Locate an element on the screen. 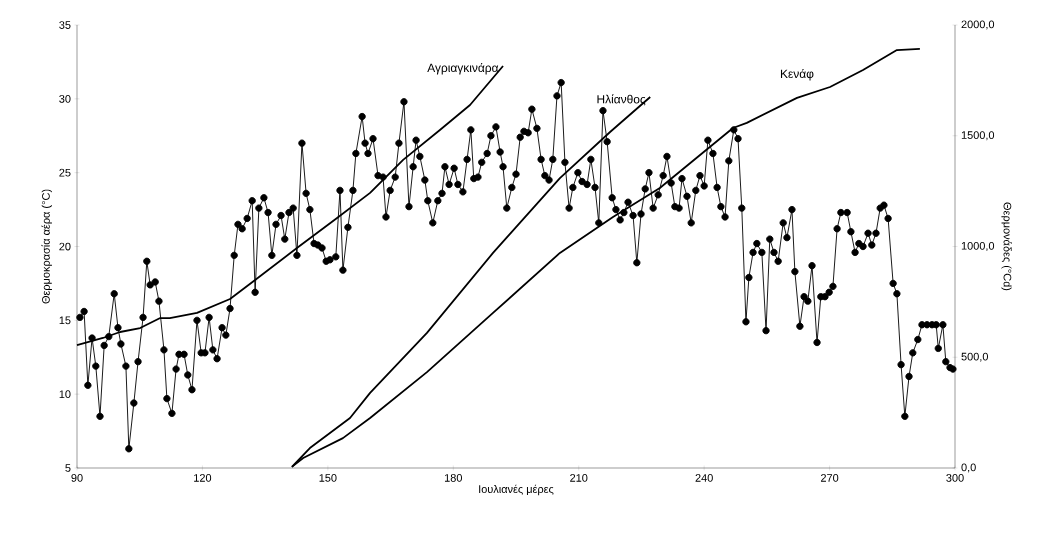 This screenshot has height=534, width=1050. y-tick-label: 20 is located at coordinates (65, 246).